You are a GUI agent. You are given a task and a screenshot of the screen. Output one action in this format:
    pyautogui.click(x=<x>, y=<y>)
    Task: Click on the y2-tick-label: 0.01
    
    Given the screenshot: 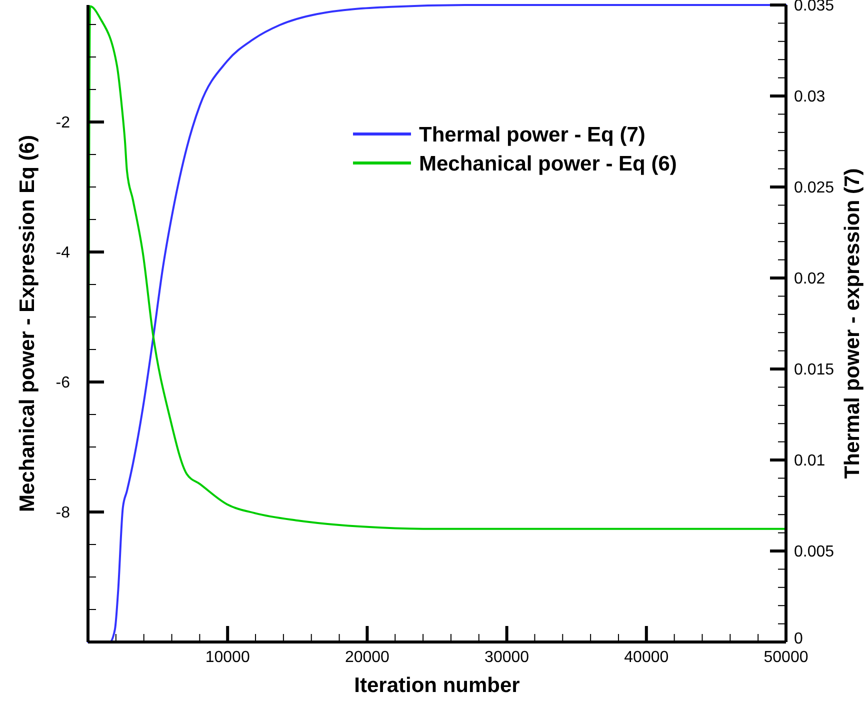 What is the action you would take?
    pyautogui.click(x=810, y=461)
    